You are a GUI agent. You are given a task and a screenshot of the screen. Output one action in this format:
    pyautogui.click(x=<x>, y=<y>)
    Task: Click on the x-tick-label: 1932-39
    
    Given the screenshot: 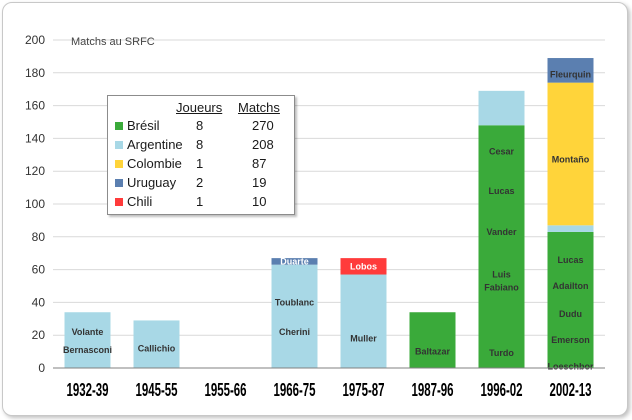 What is the action you would take?
    pyautogui.click(x=87, y=390)
    